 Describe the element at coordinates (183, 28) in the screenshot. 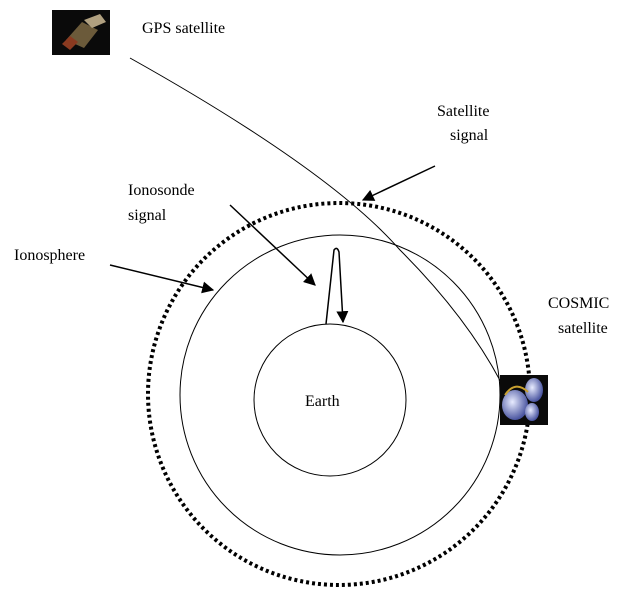

I see `label: GPS satellite` at that location.